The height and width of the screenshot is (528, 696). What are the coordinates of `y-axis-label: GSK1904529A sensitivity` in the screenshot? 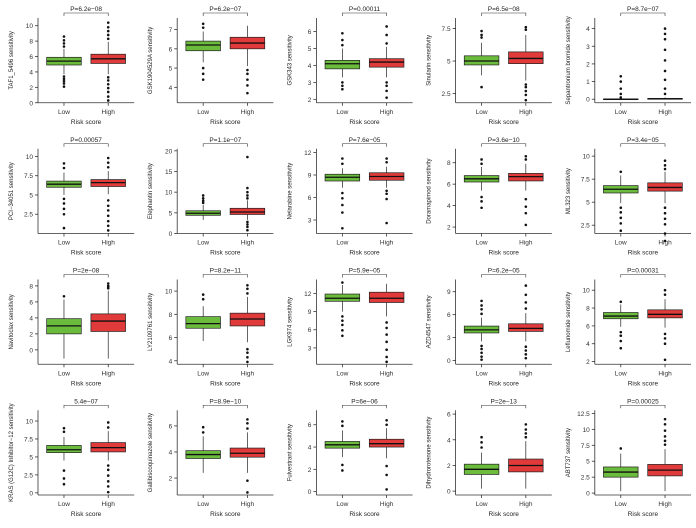 It's located at (151, 60).